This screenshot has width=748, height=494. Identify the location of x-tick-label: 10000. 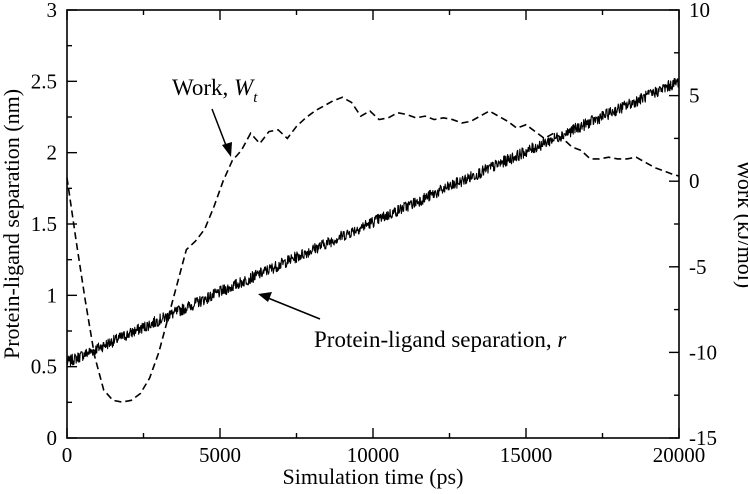
(373, 455).